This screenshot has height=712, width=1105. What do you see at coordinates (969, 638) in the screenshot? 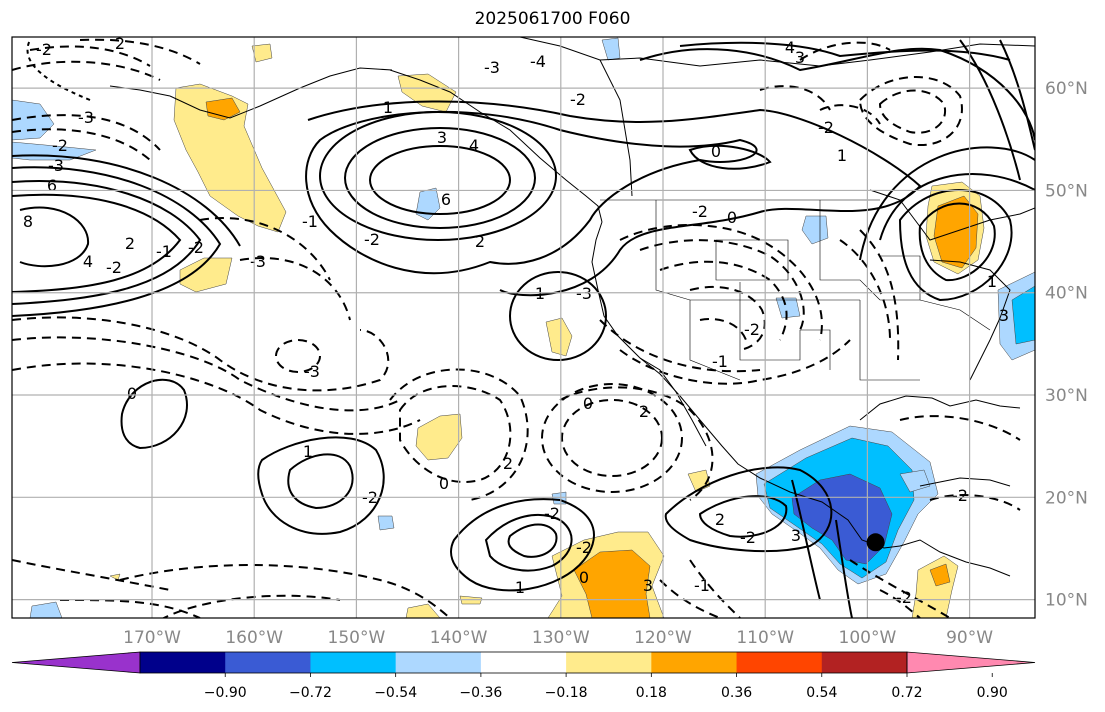
I see `lon-tick-label: 90°W` at bounding box center [969, 638].